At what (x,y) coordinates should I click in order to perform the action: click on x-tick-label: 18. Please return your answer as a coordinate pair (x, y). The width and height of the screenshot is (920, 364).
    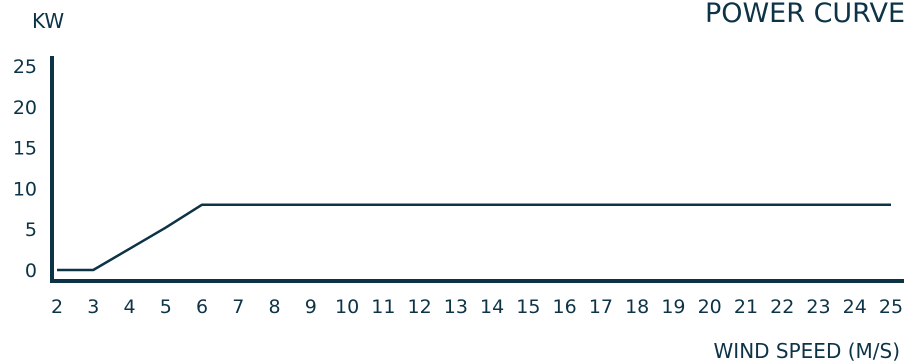
    Looking at the image, I should click on (637, 307).